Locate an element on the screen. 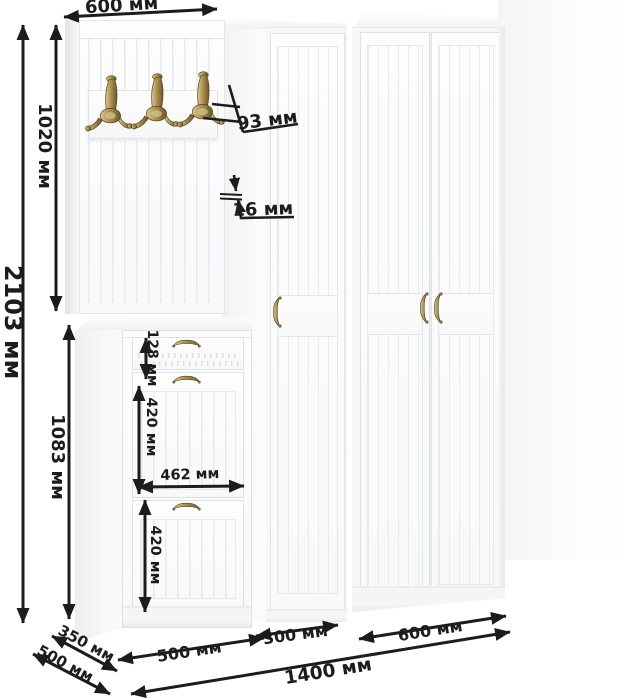 The width and height of the screenshot is (632, 700). hook-panel-side-edge is located at coordinates (72, 167).